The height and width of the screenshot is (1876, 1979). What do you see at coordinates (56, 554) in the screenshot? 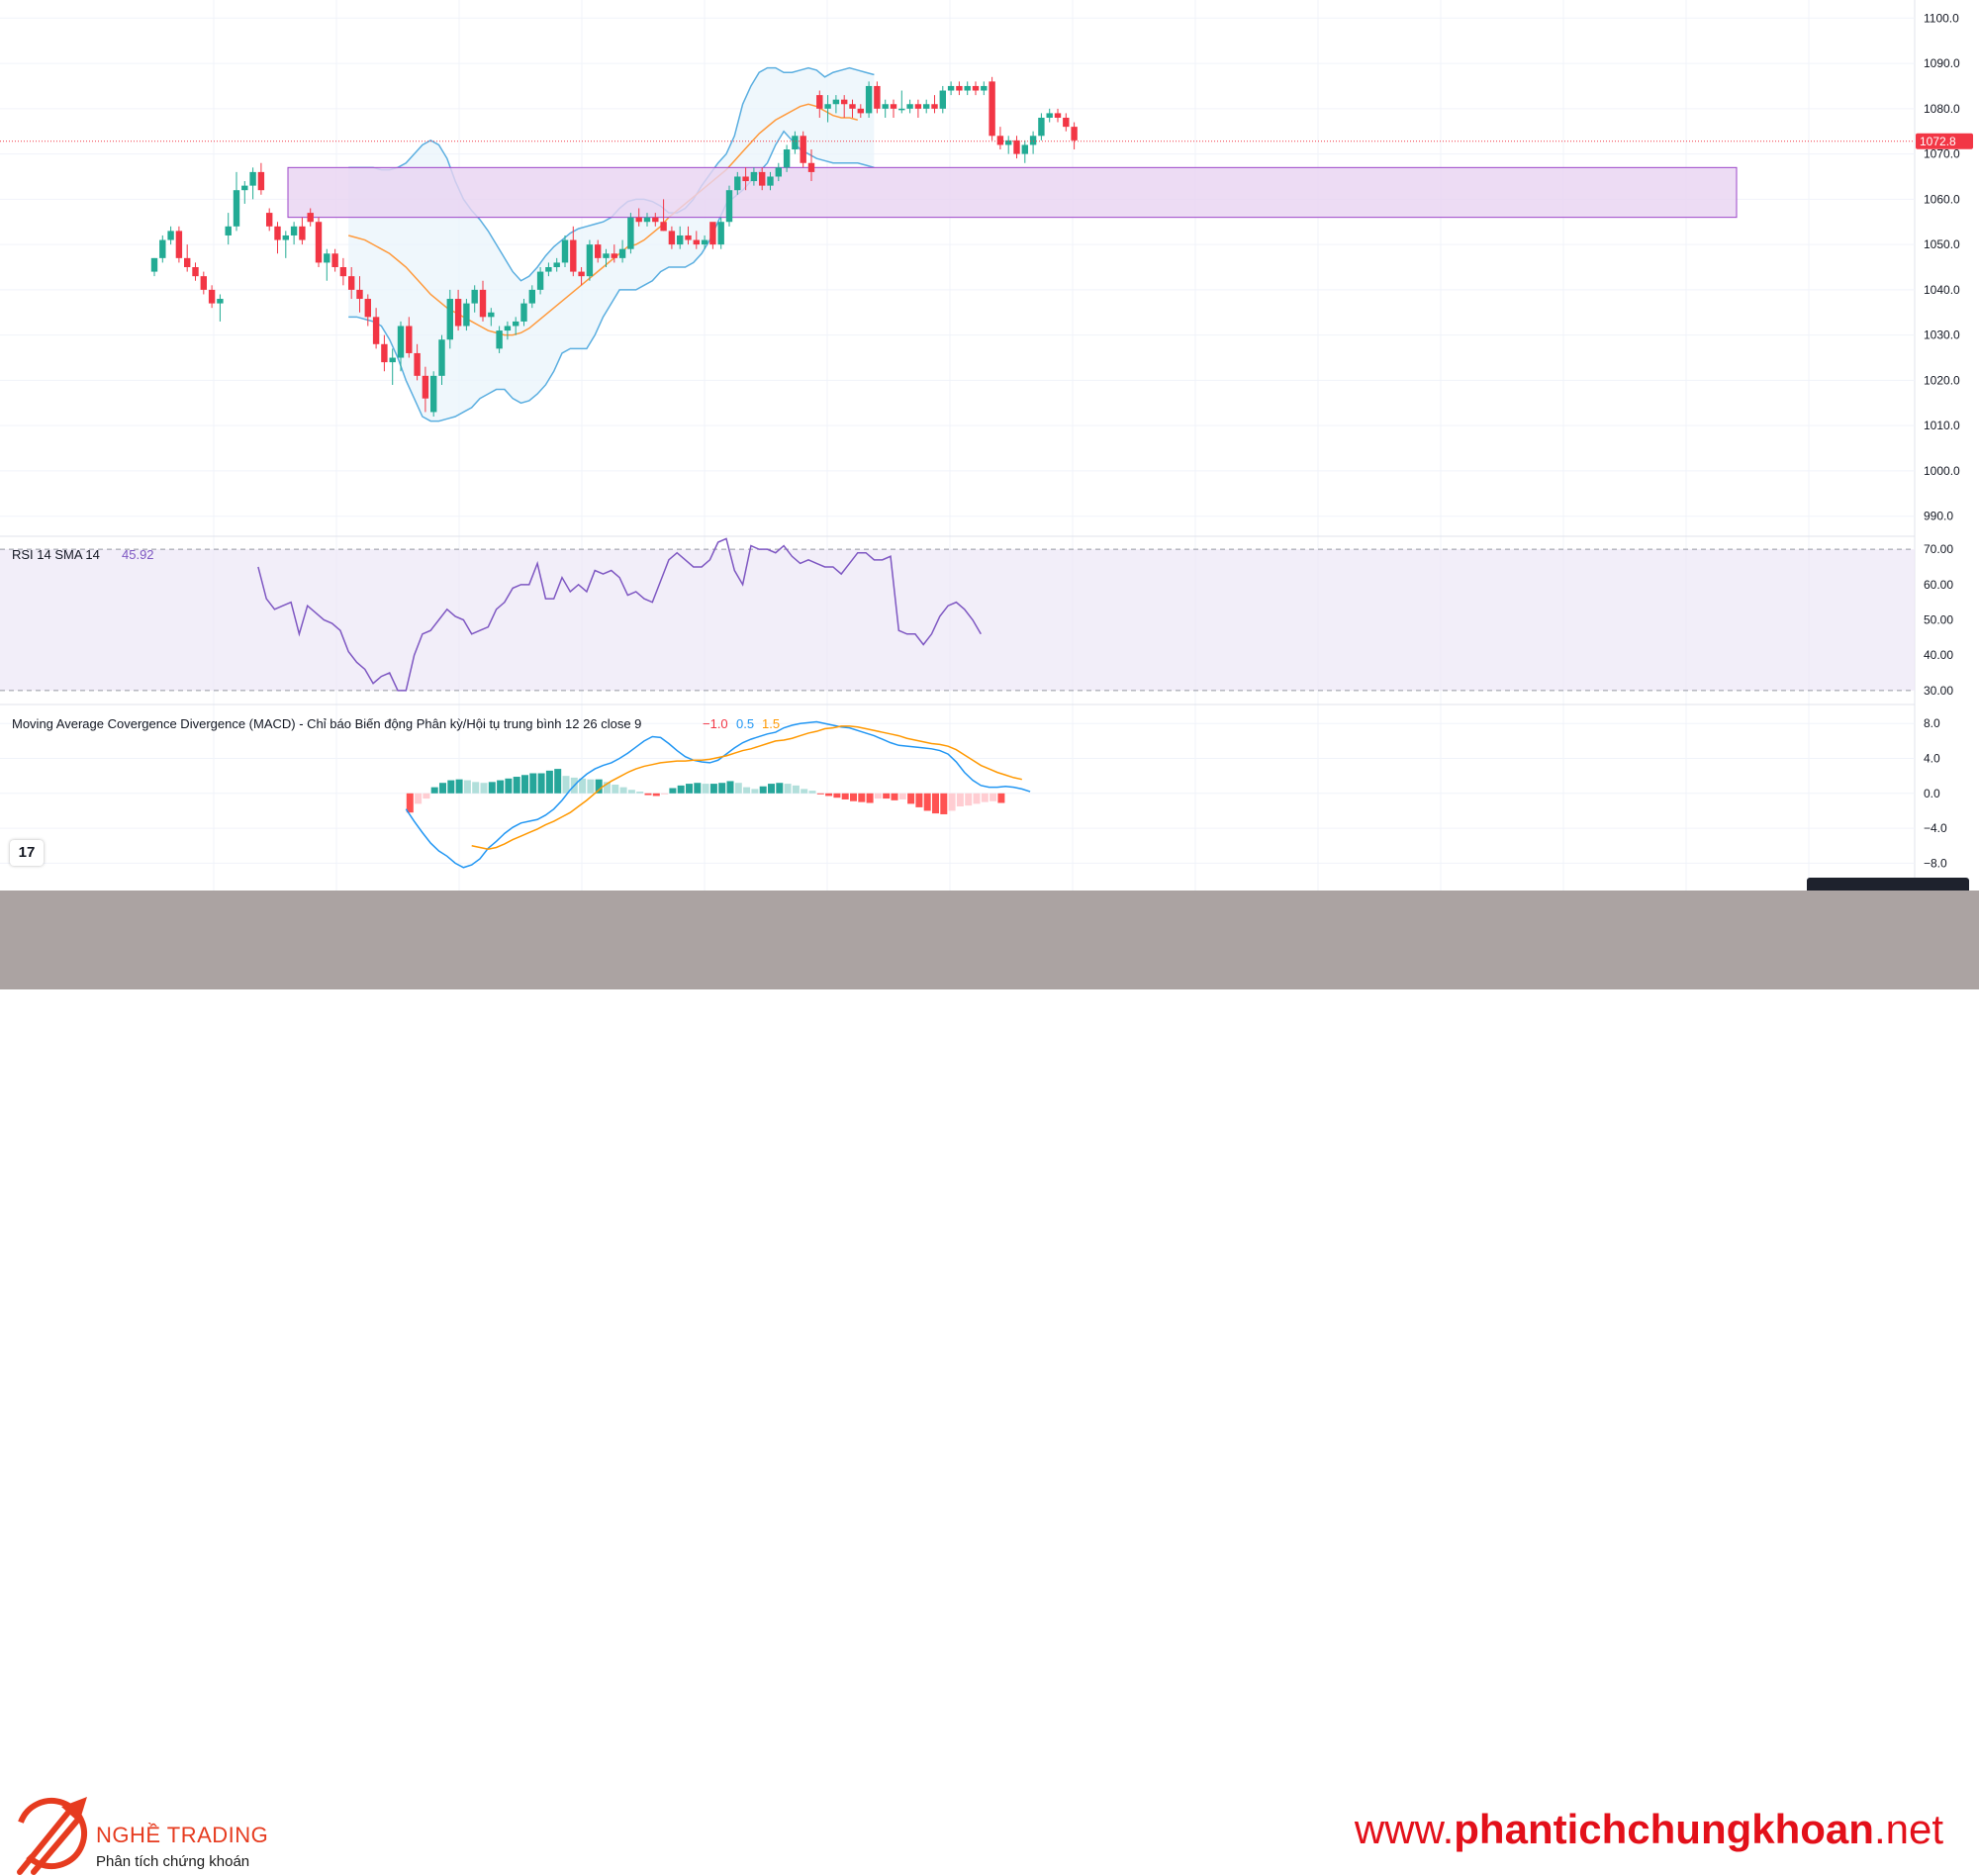
I see `rsi-title: RSI 14 SMA 14` at bounding box center [56, 554].